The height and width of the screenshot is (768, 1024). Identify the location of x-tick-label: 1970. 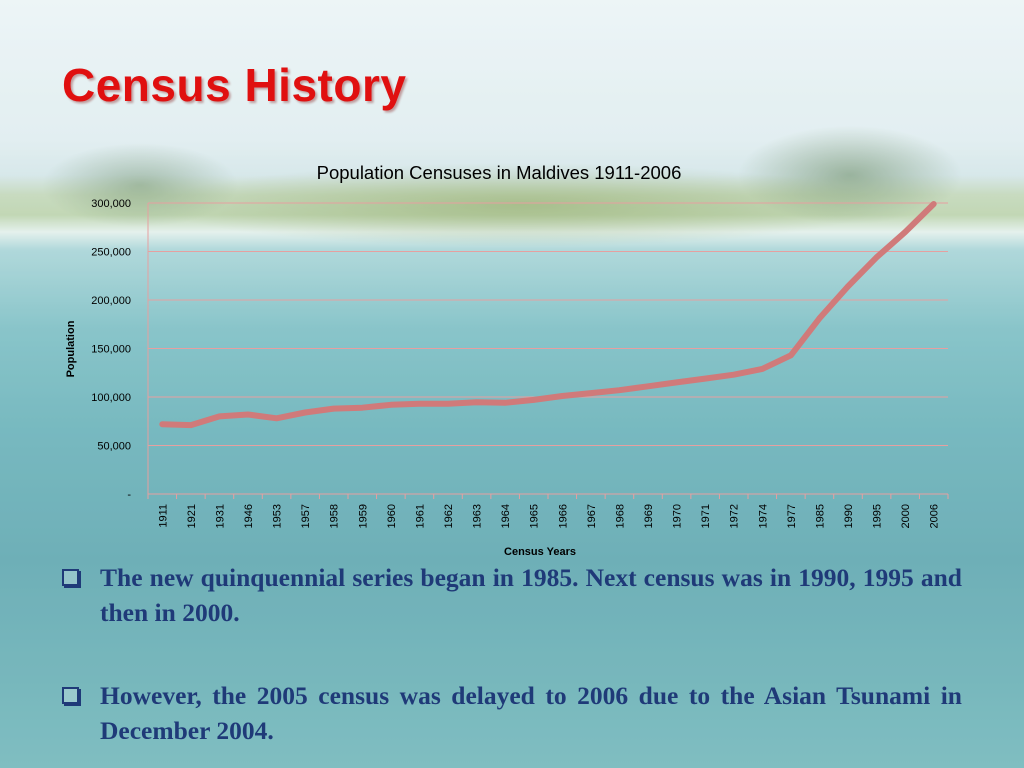
(678, 516).